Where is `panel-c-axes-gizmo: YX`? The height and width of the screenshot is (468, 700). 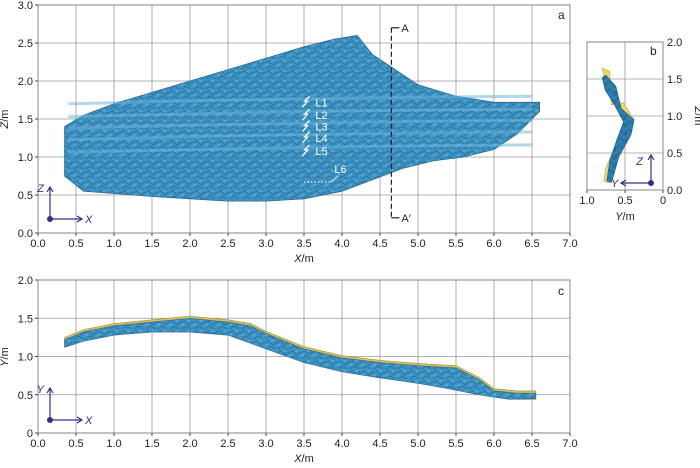
panel-c-axes-gizmo: YX is located at coordinates (65, 405).